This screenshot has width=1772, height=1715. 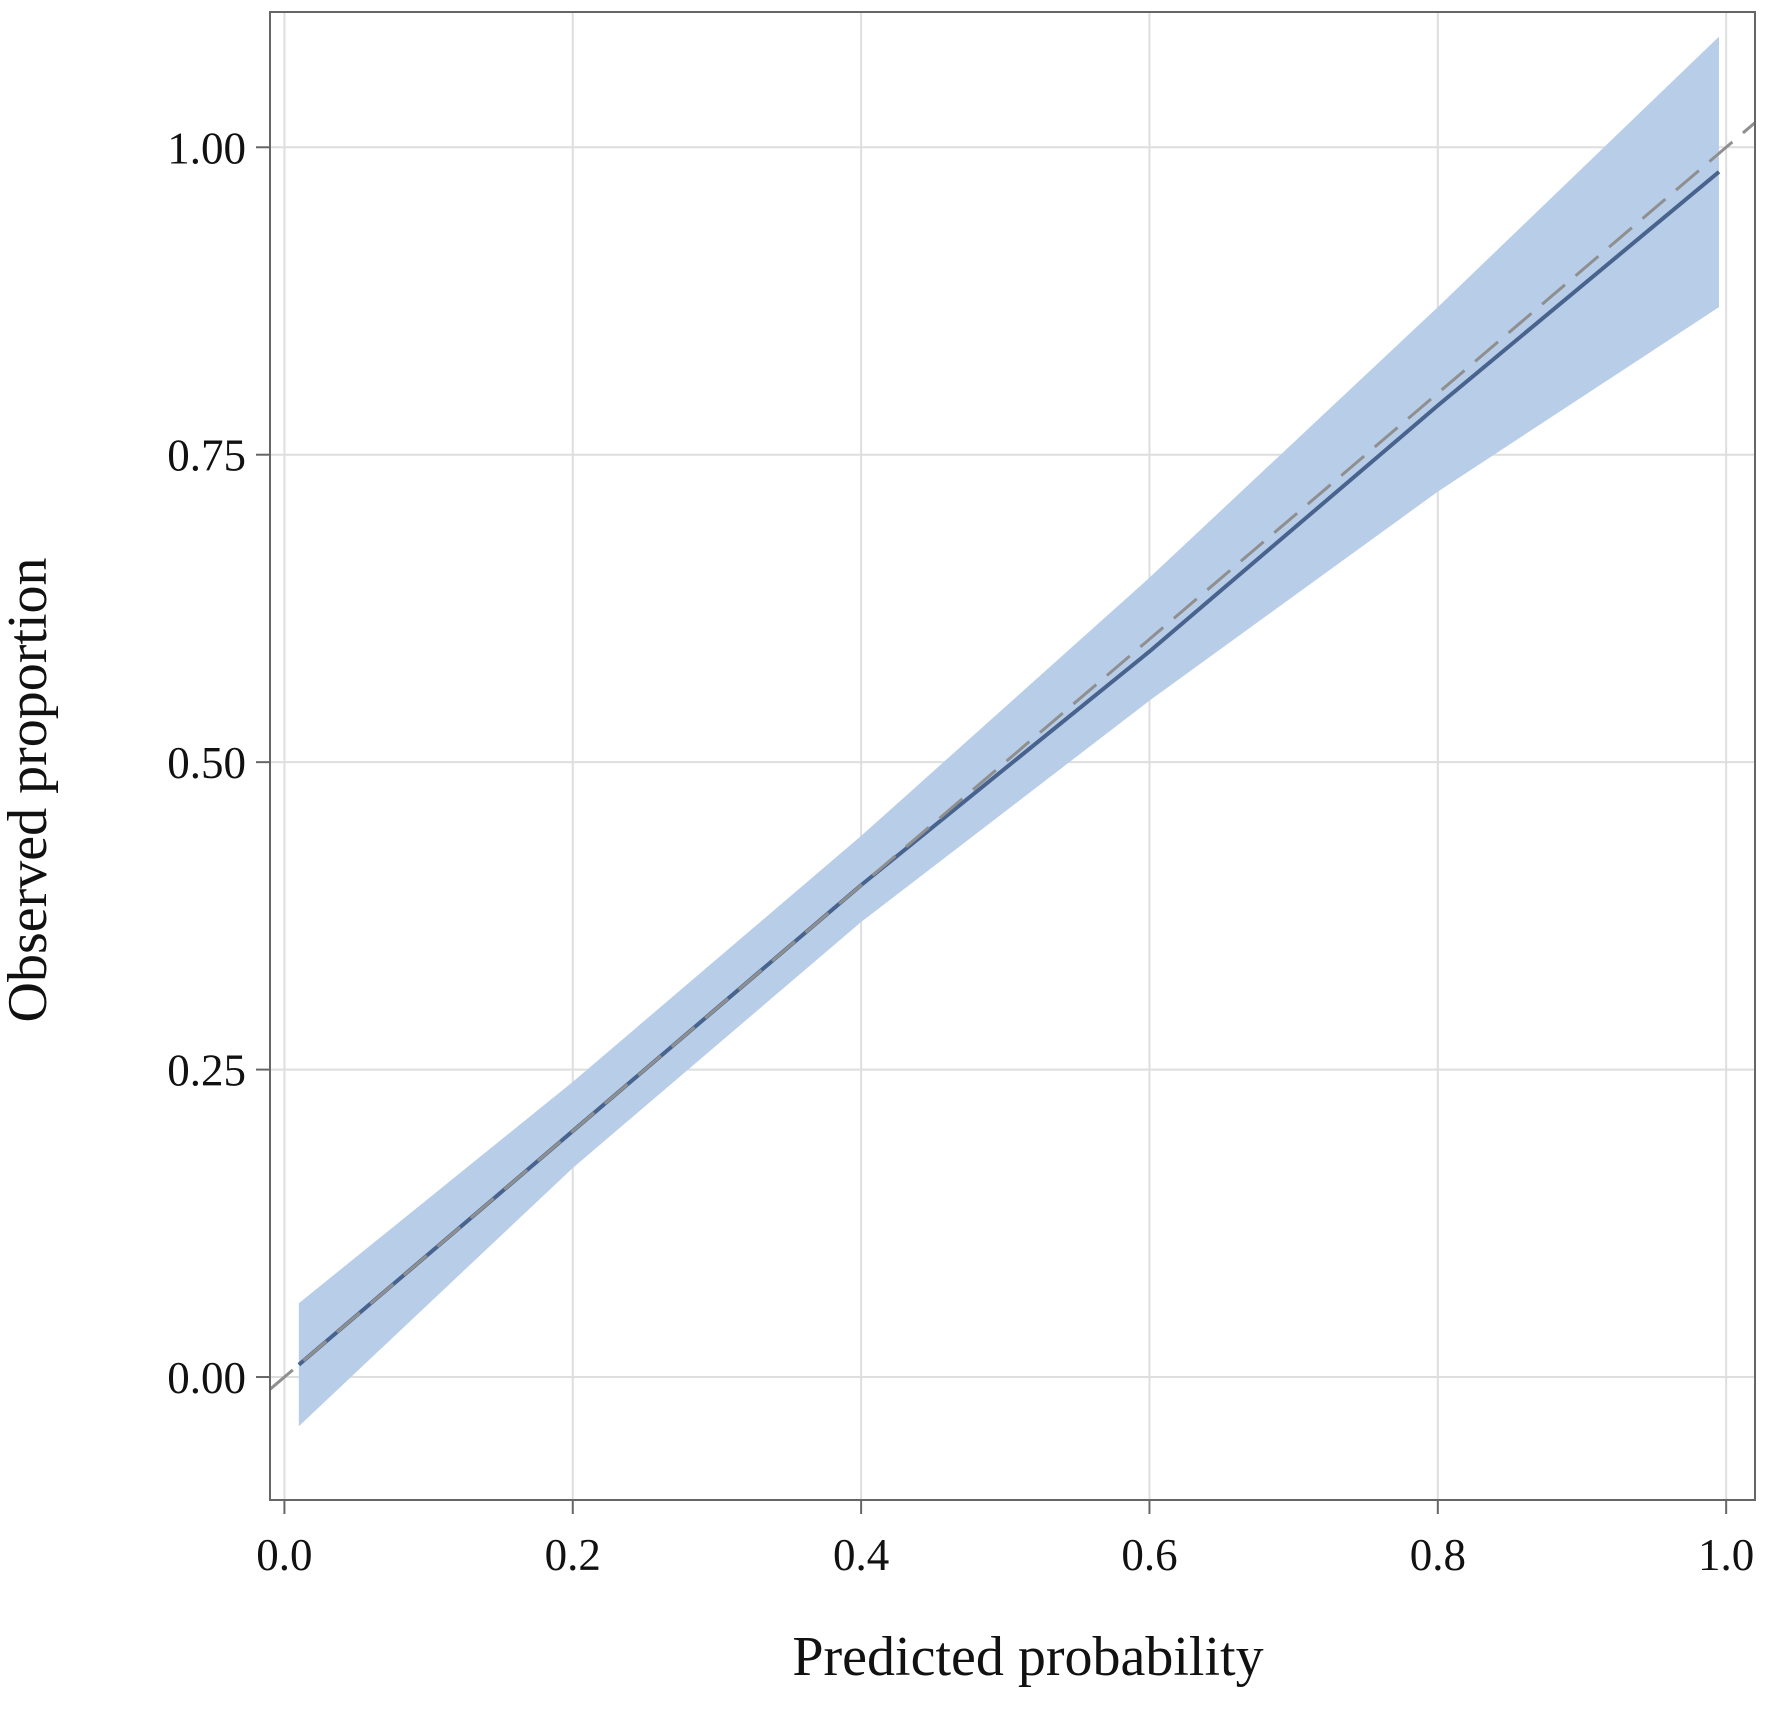 I want to click on x-axis-title: Predicted probability, so click(x=1027, y=1657).